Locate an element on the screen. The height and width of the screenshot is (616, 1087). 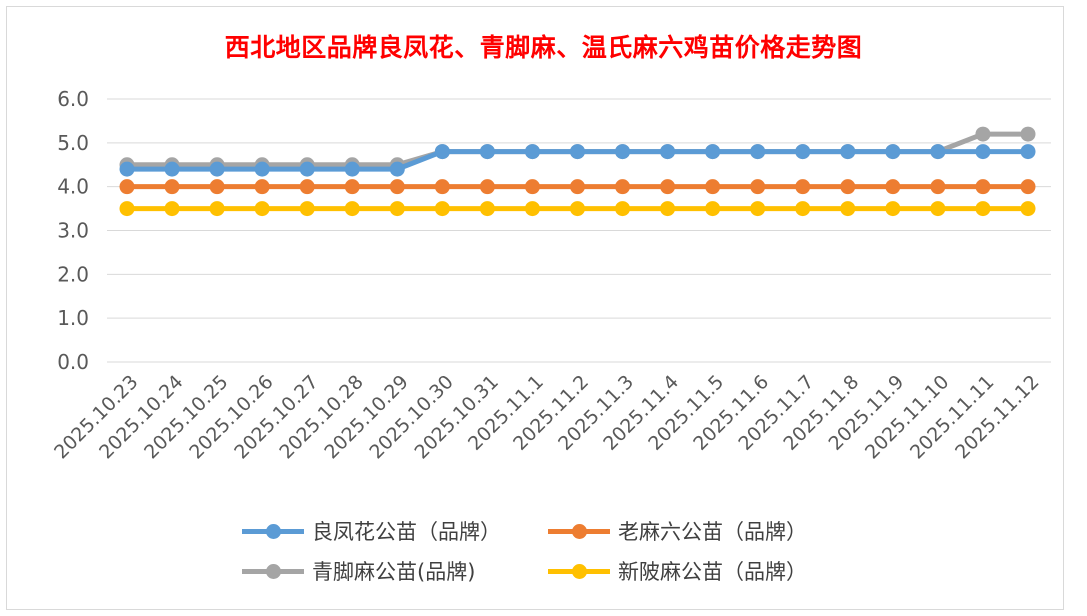
legend-label-series-3: 青脚麻公苗(品牌) is located at coordinates (394, 572).